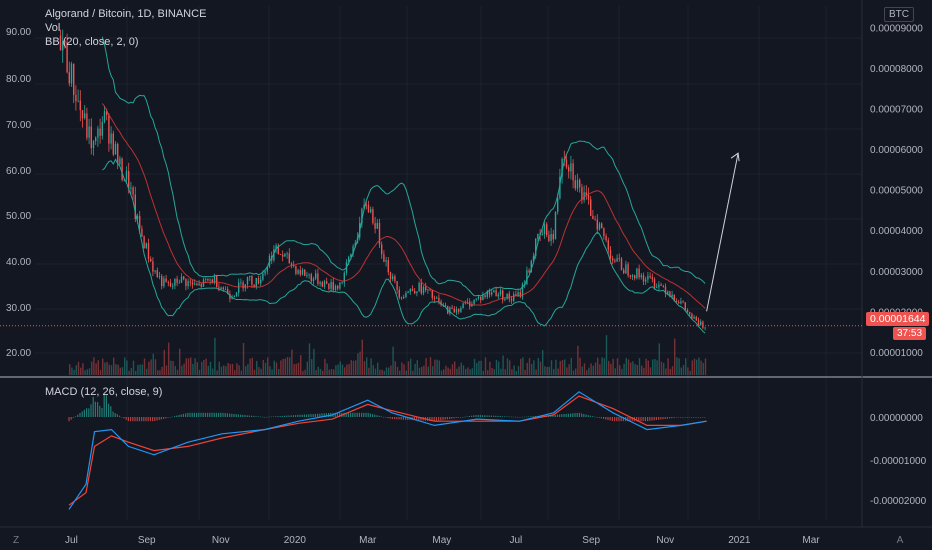  Describe the element at coordinates (126, 14) in the screenshot. I see `chart-title: Algorand / Bitcoin, 1D, BINANCE` at that location.